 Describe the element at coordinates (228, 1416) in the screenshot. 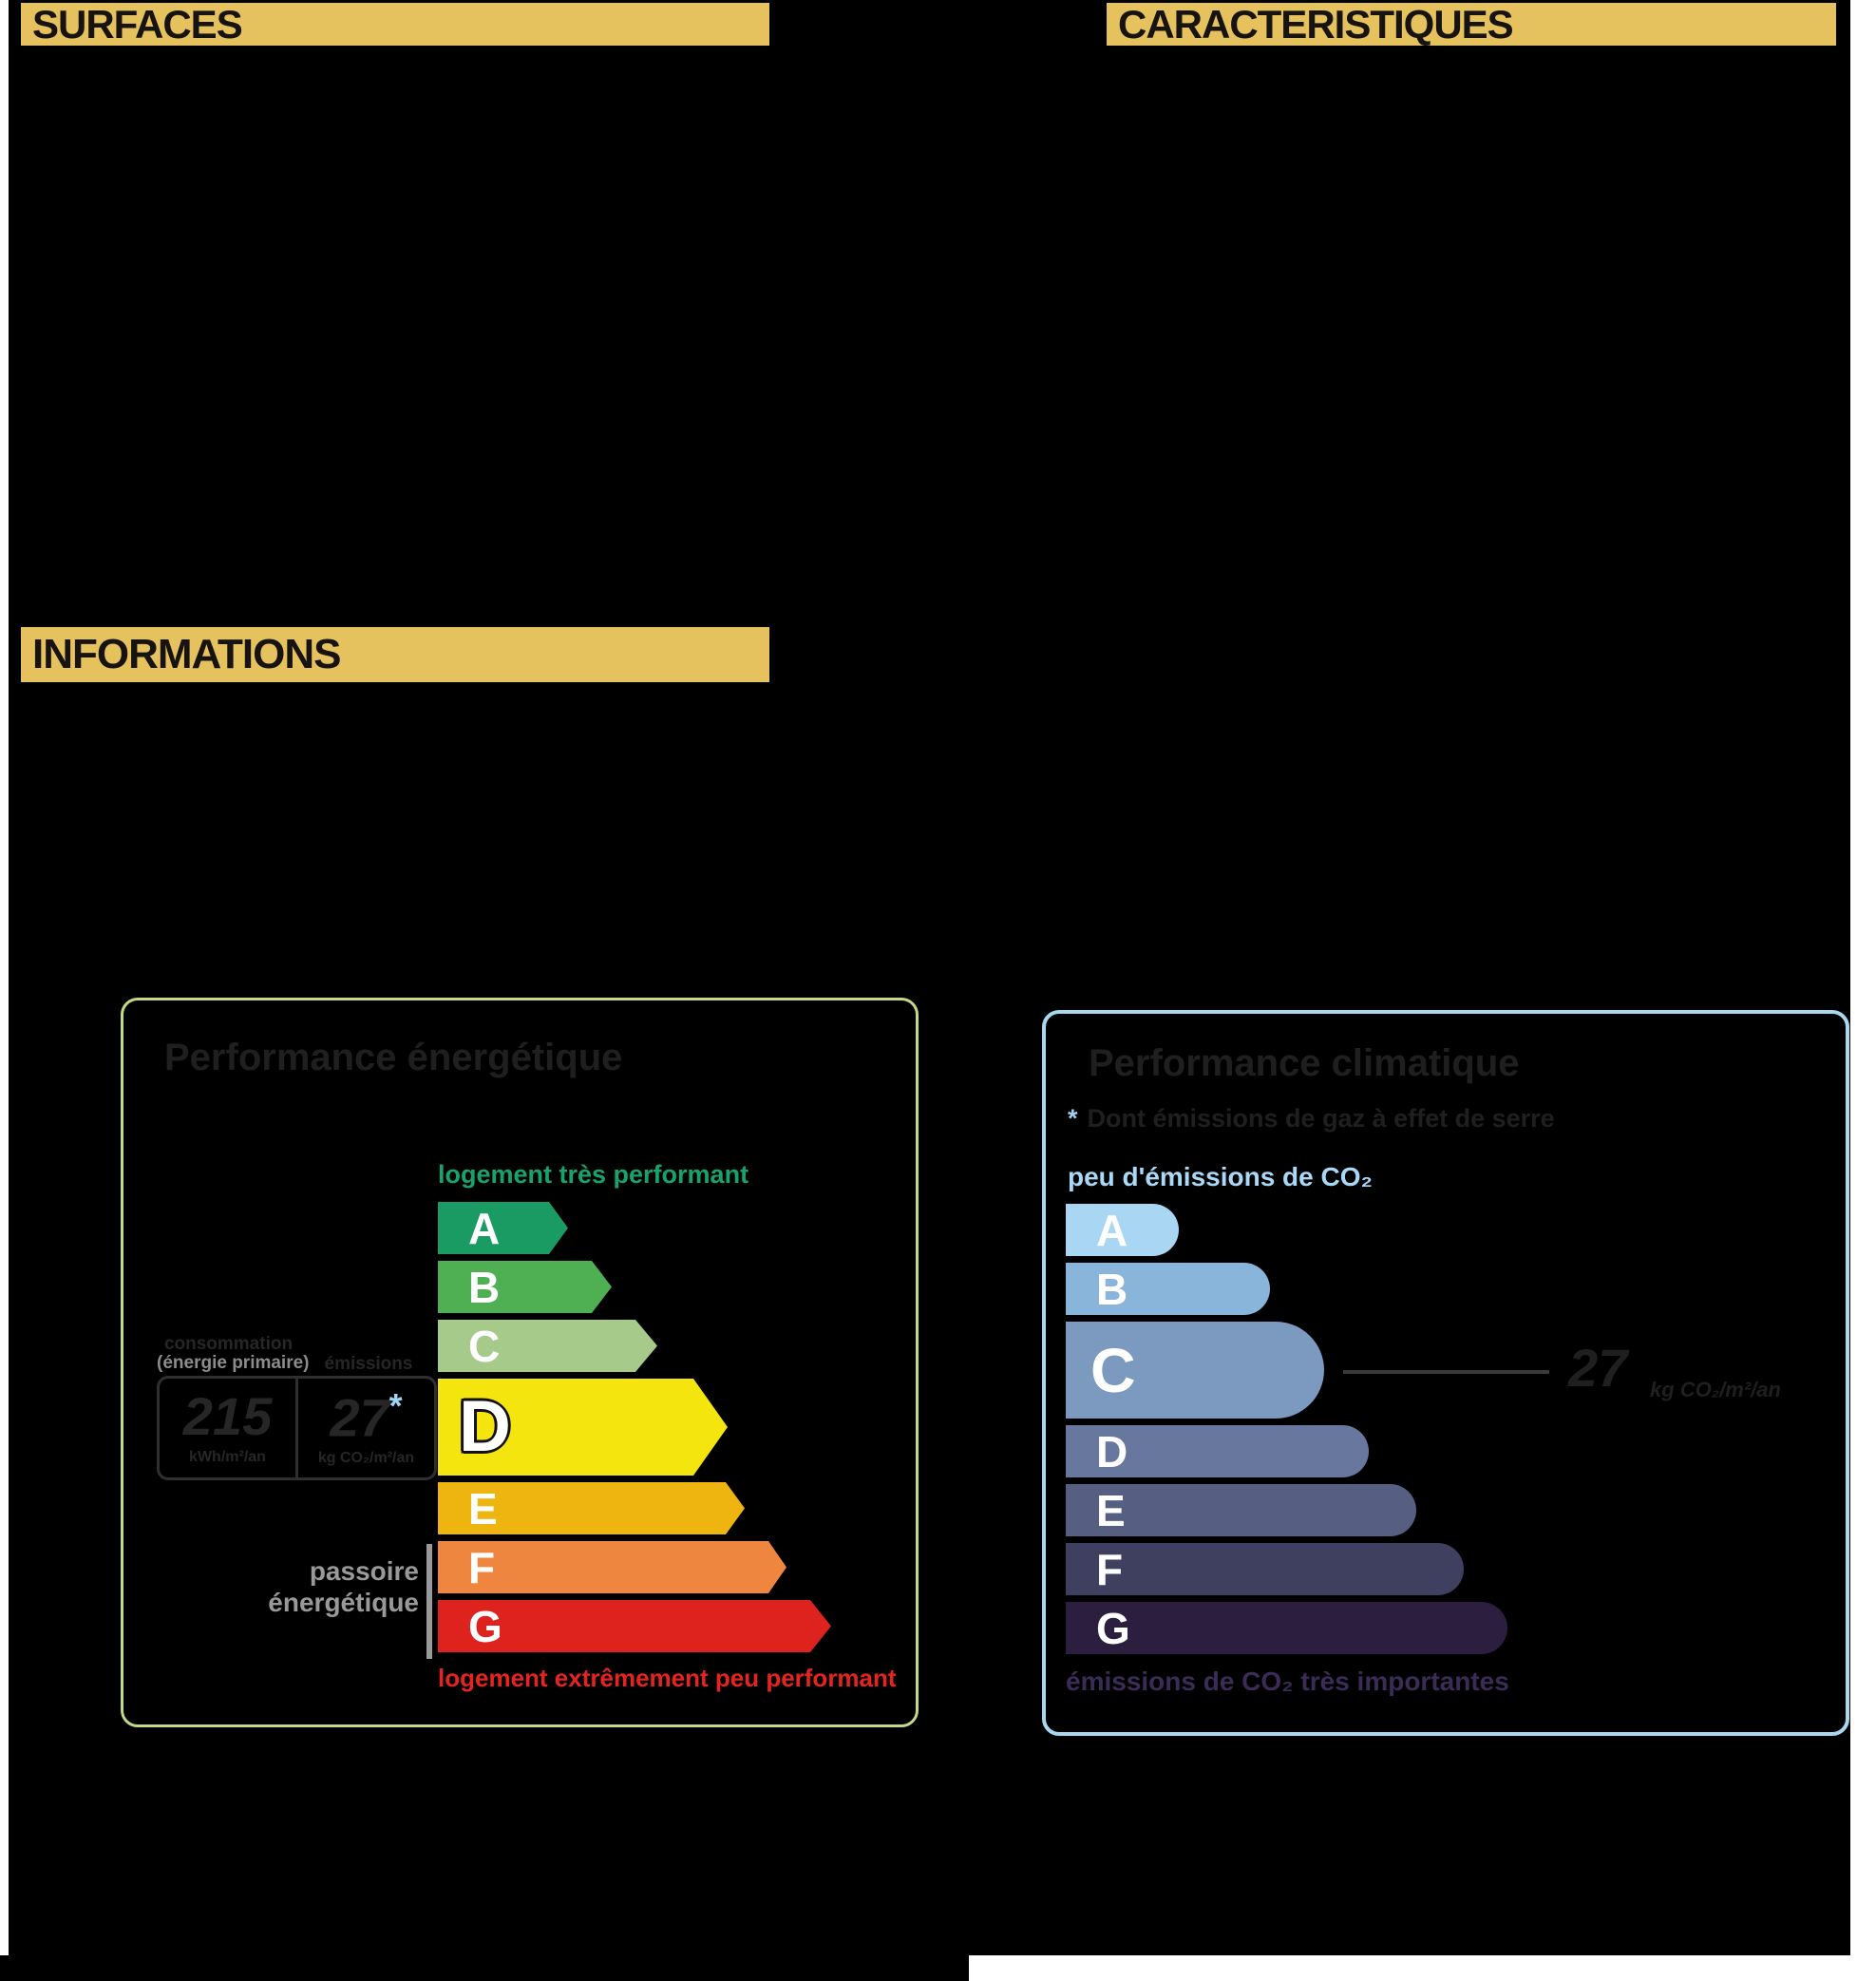

I see `consumption-value: 215` at that location.